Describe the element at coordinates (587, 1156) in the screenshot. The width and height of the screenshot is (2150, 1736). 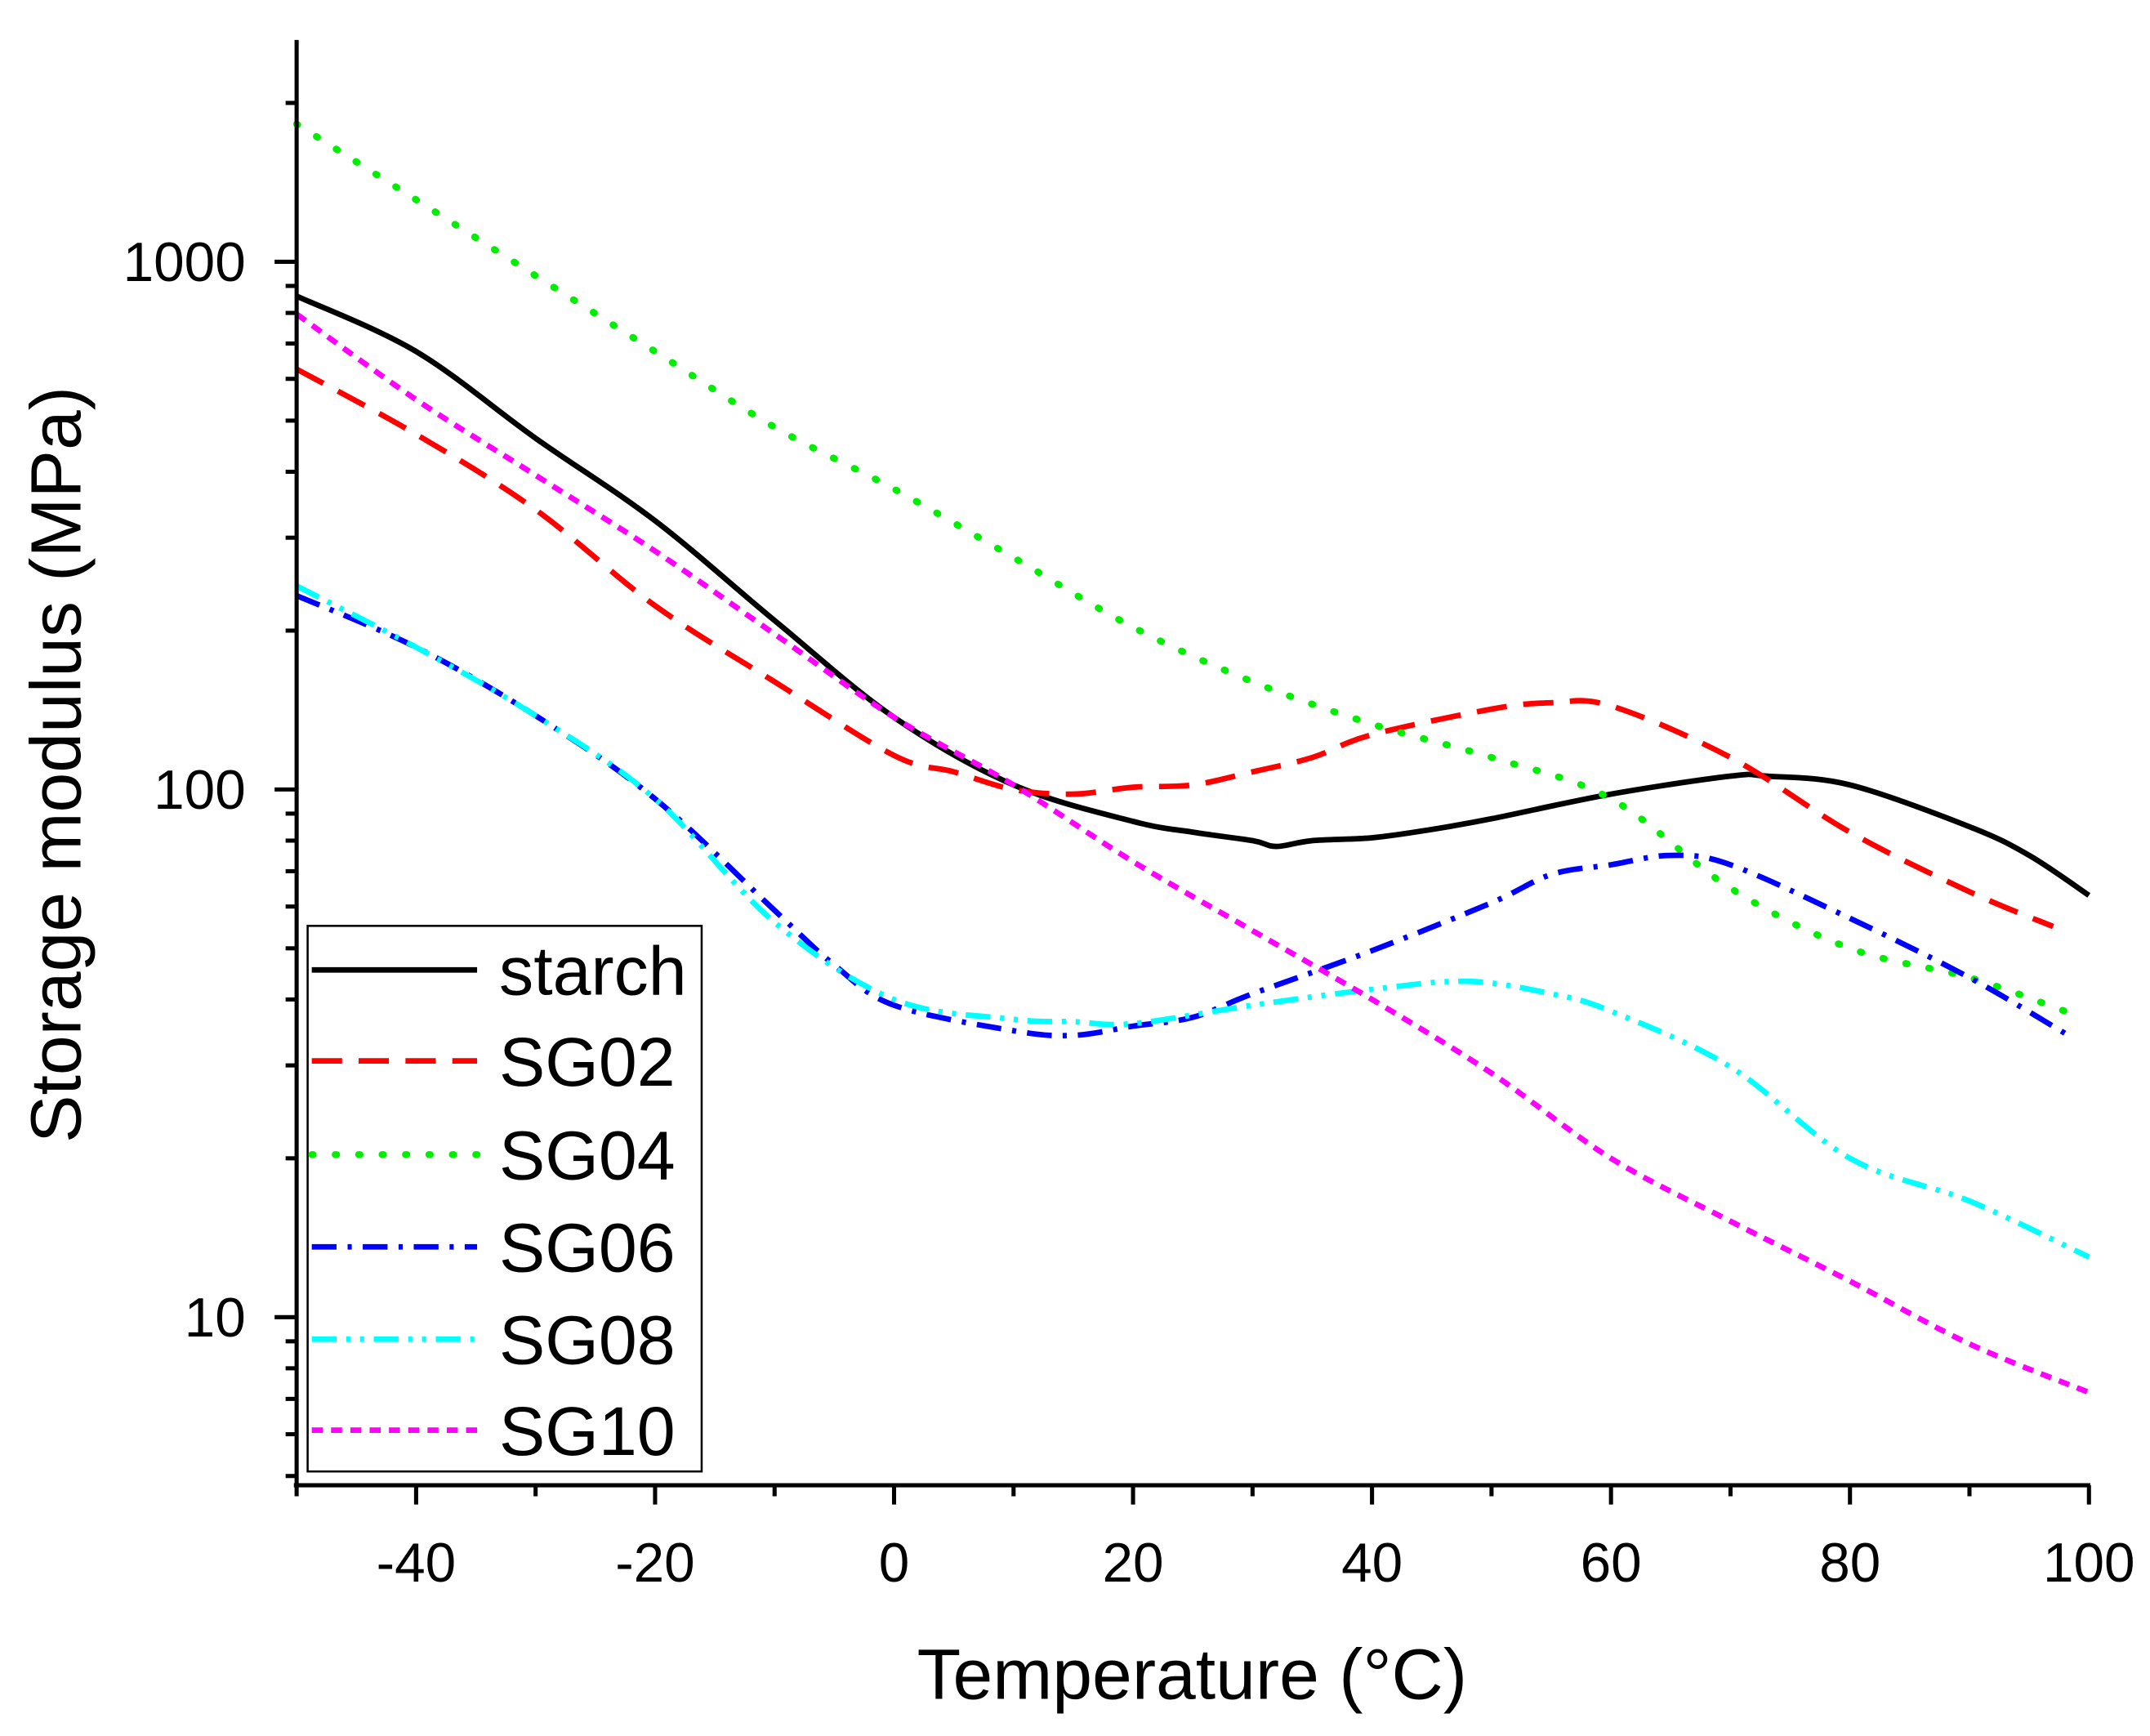
I see `legend-label-sg04: SG04` at that location.